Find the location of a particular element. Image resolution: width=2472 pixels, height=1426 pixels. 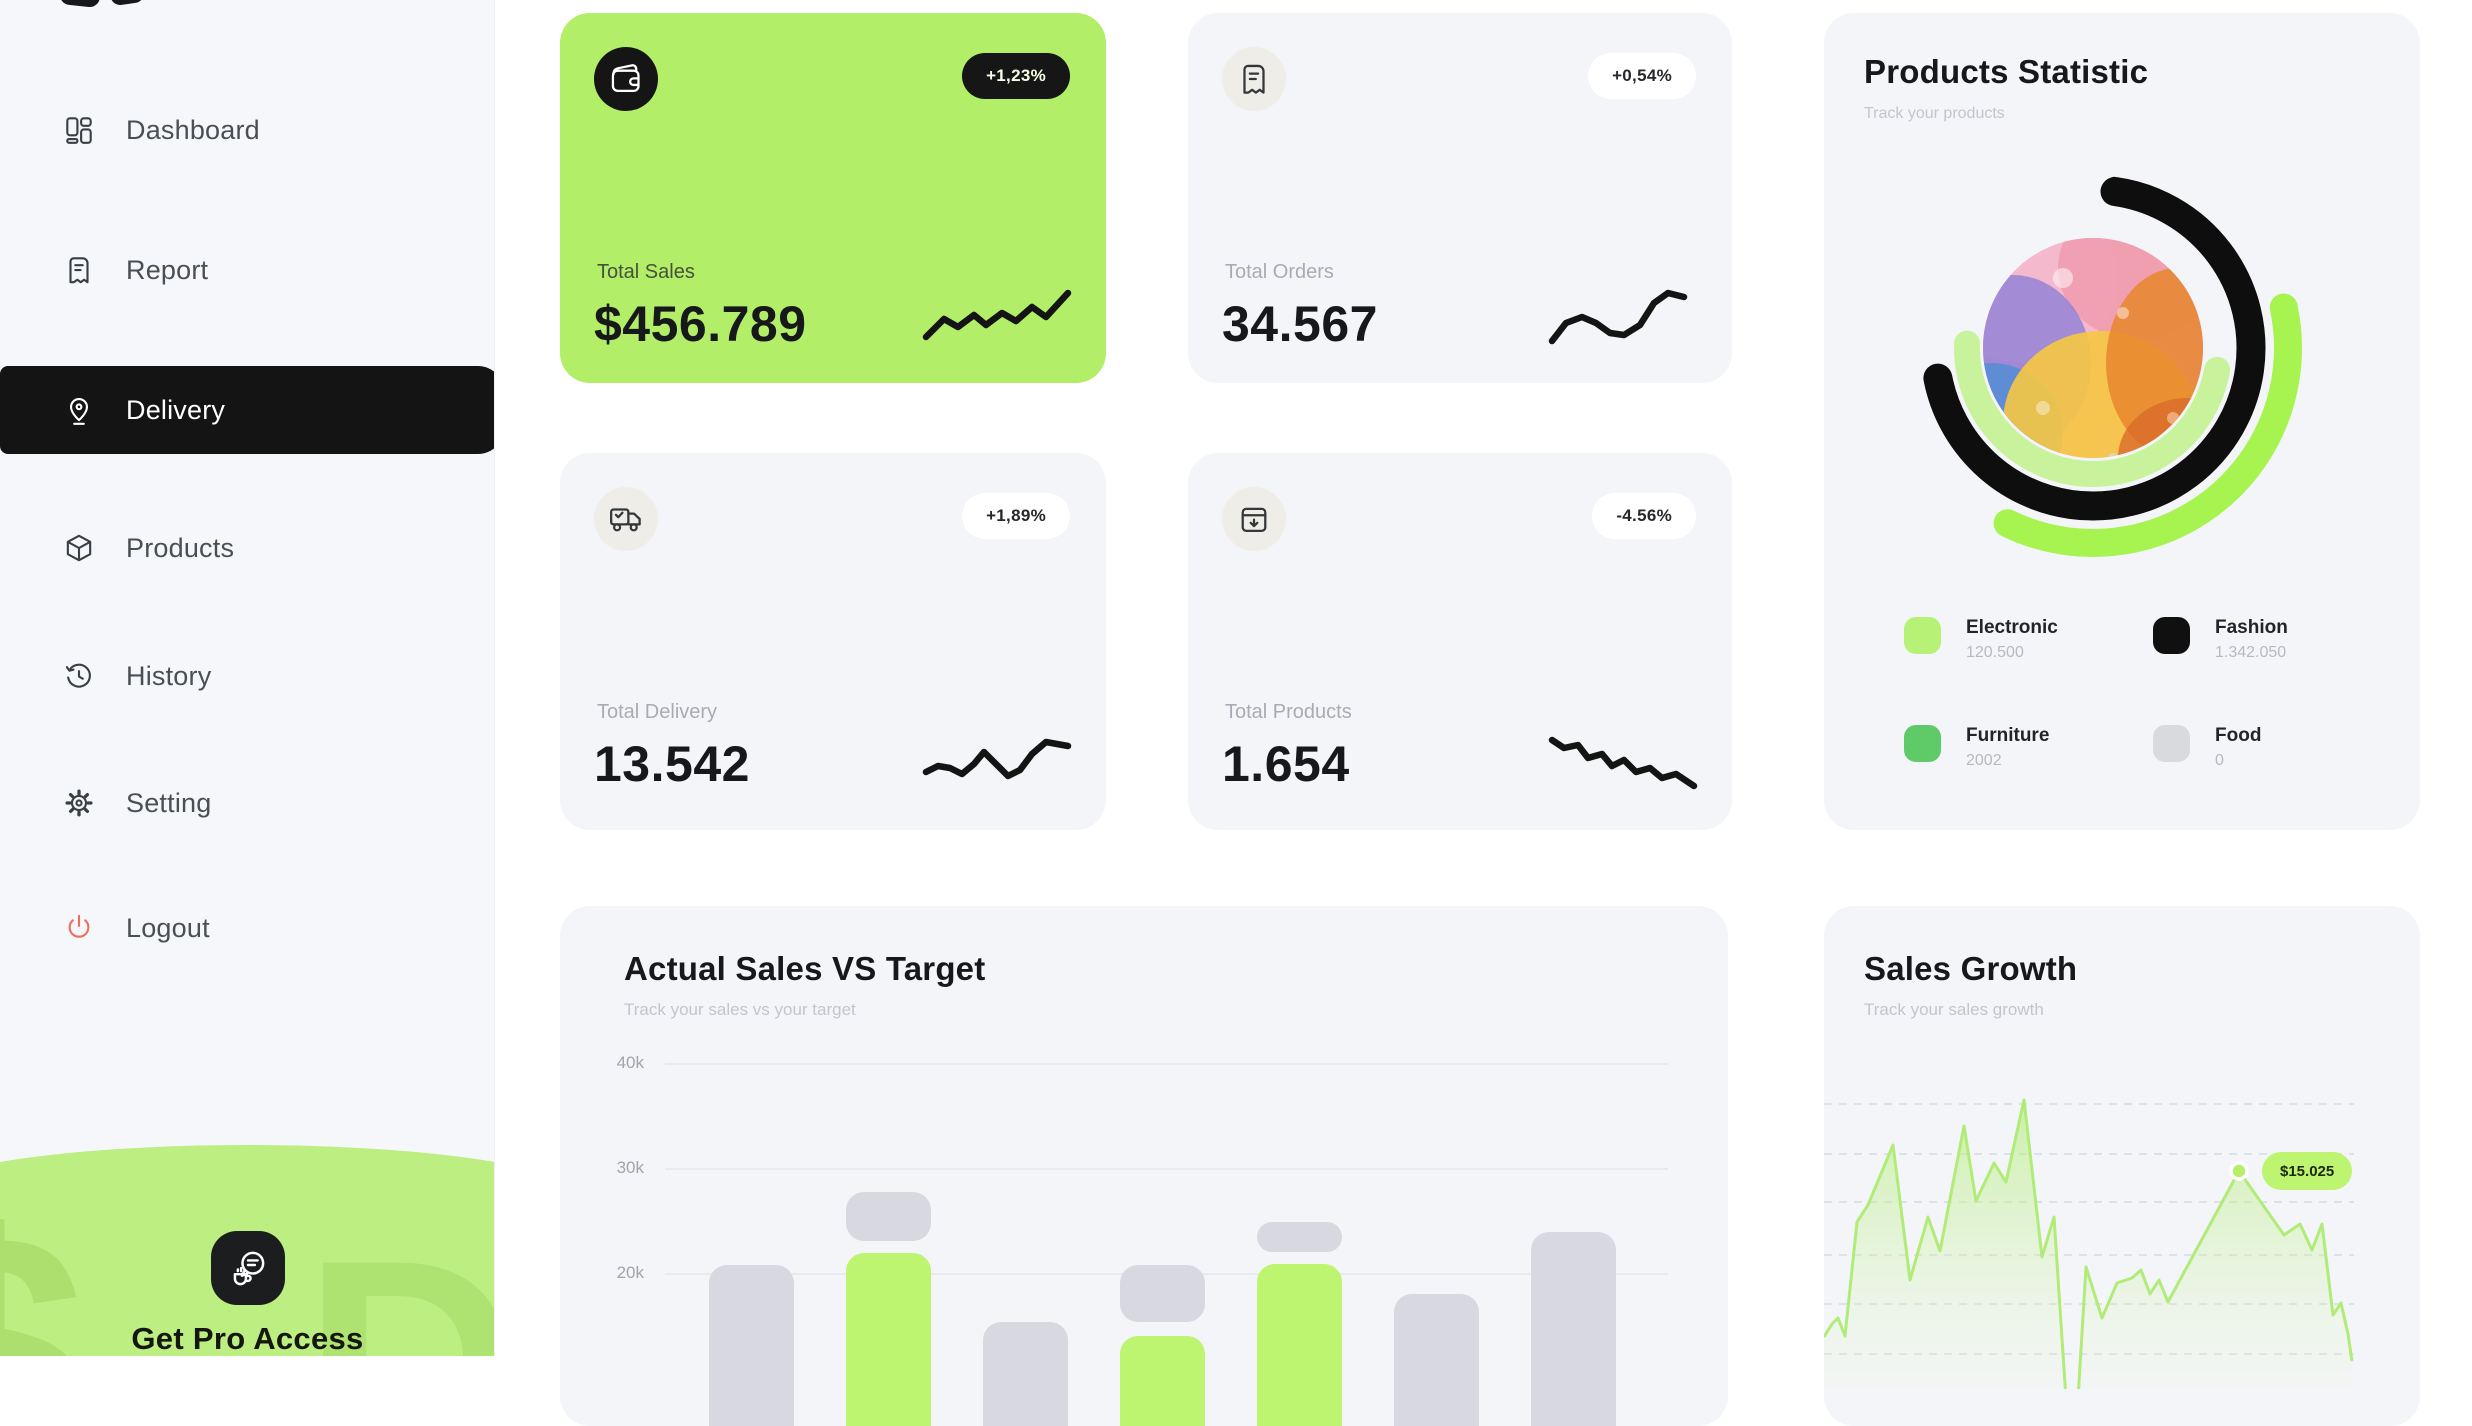

sidebar-item-label: Delivery is located at coordinates (176, 409).